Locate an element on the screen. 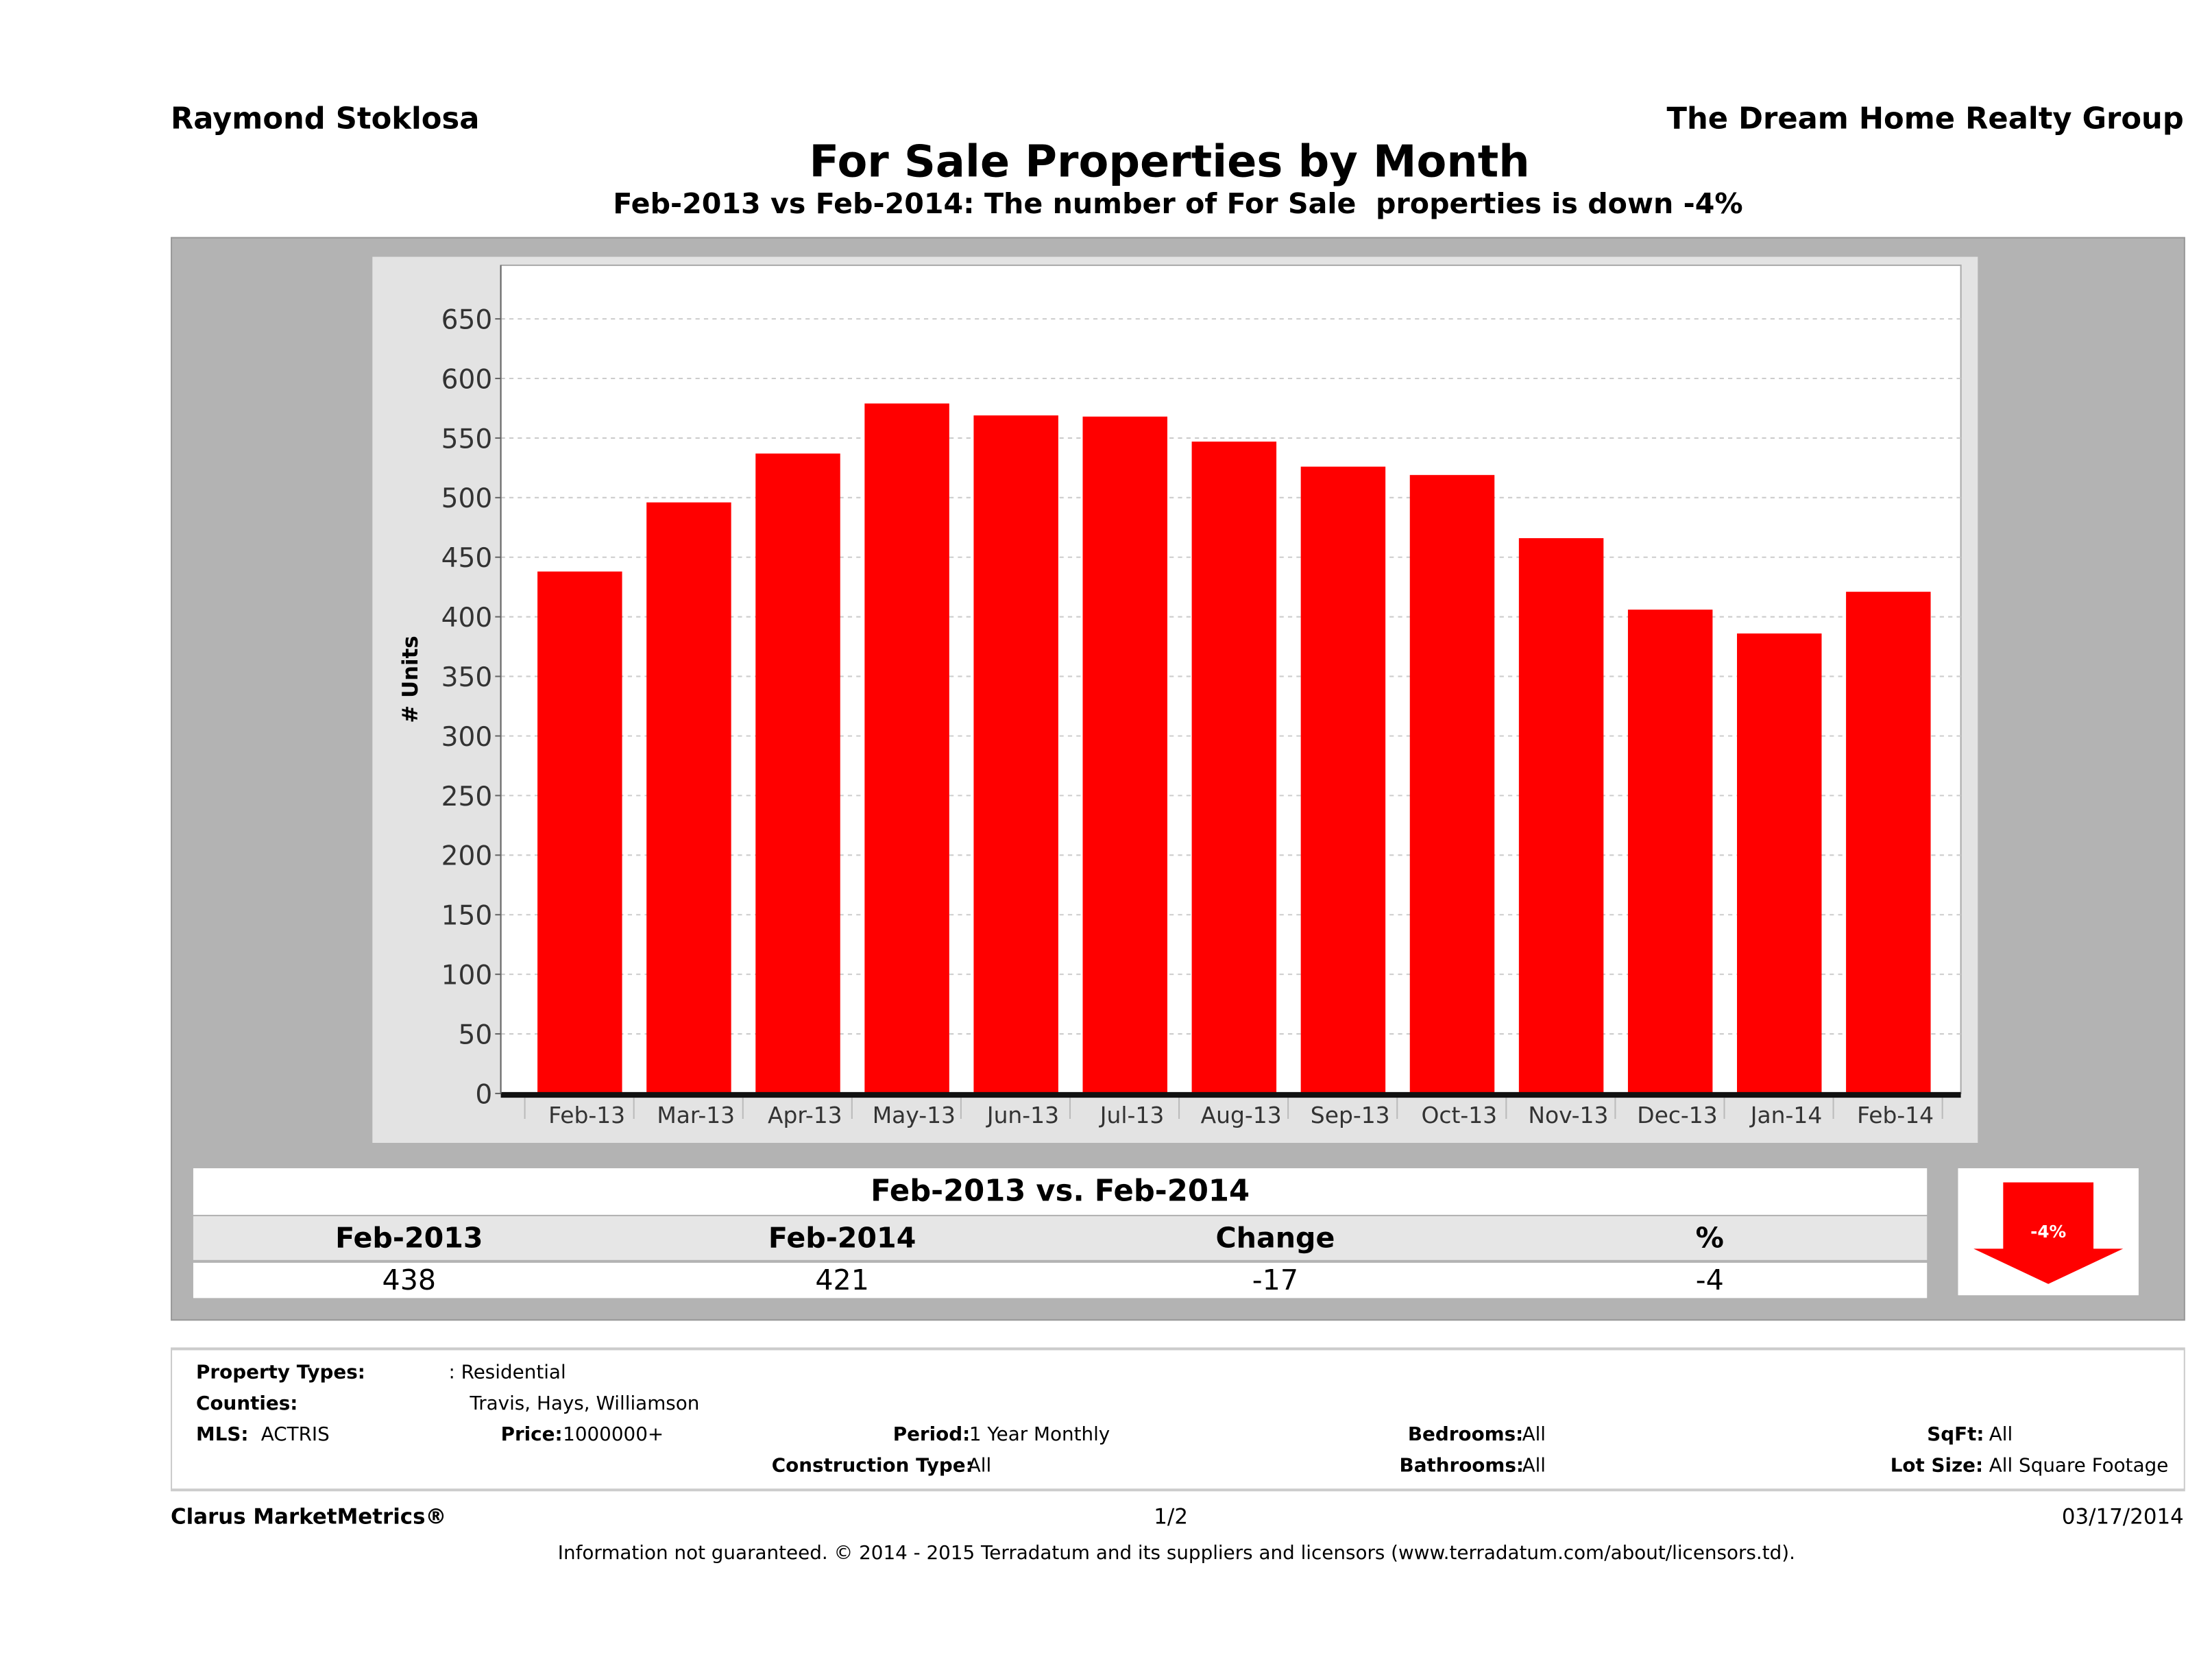  property-types-value: : Residential is located at coordinates (507, 1372).